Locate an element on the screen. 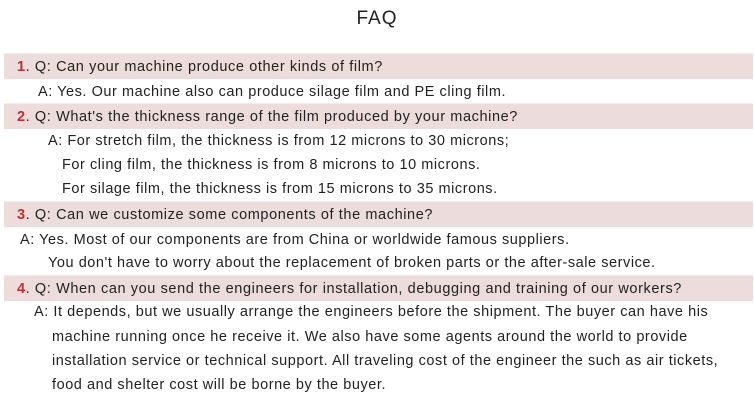 Image resolution: width=754 pixels, height=400 pixels. question-number: 1 is located at coordinates (21, 67).